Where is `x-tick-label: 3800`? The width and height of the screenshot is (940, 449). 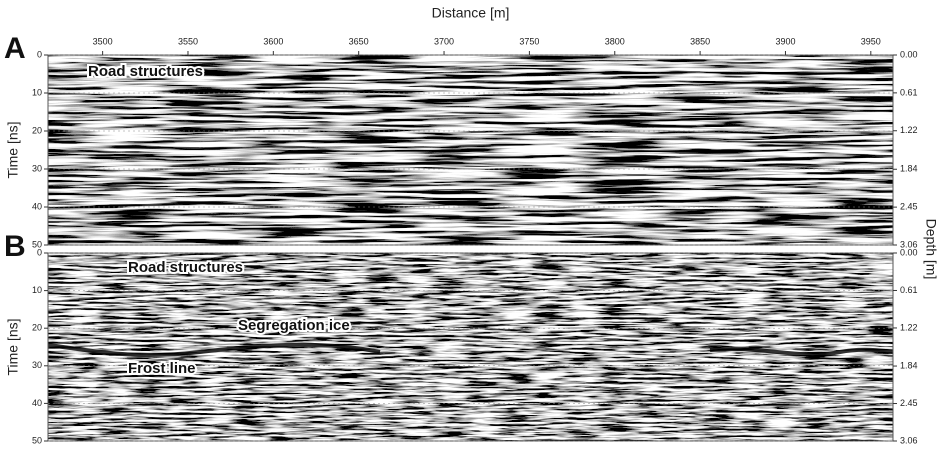
x-tick-label: 3800 is located at coordinates (615, 41).